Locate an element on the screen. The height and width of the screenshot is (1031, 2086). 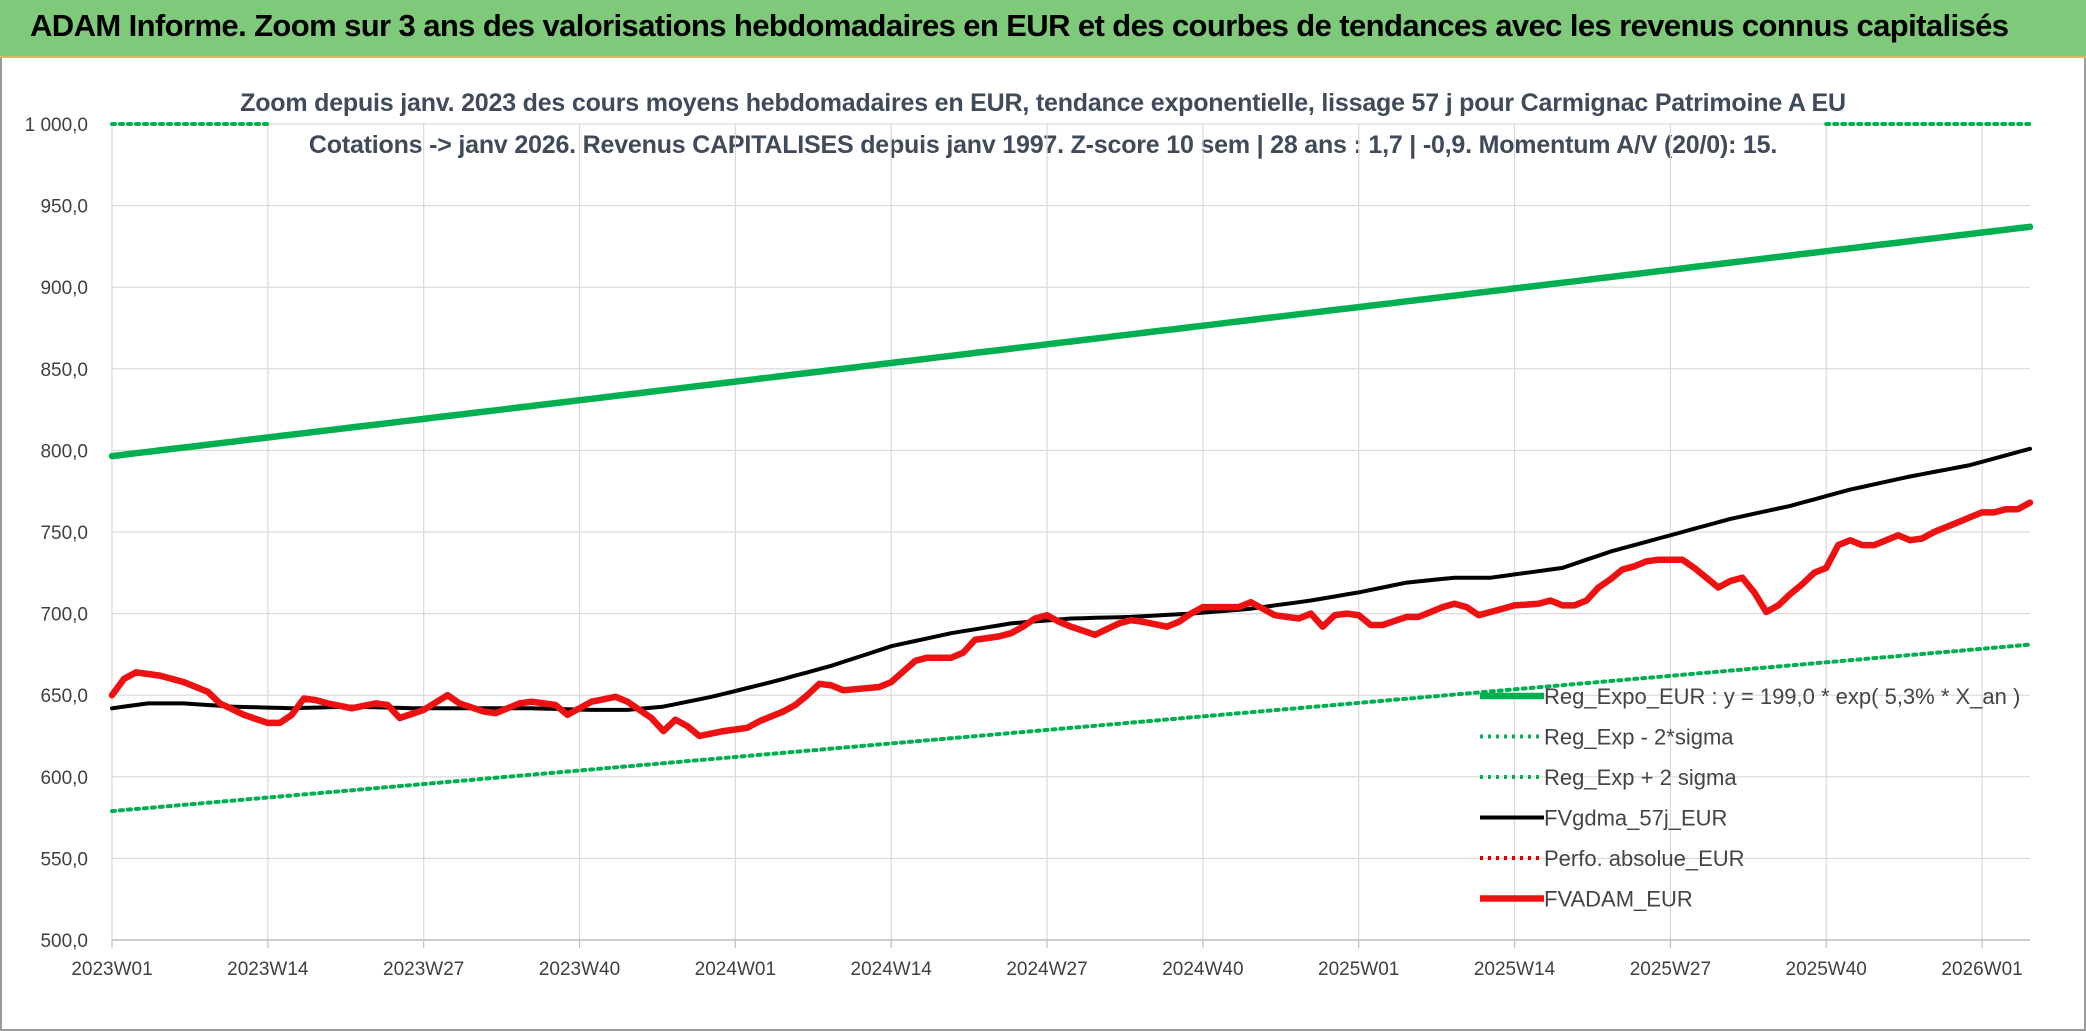
legend-entry: FVgdma_57j_EUR is located at coordinates (1603, 818).